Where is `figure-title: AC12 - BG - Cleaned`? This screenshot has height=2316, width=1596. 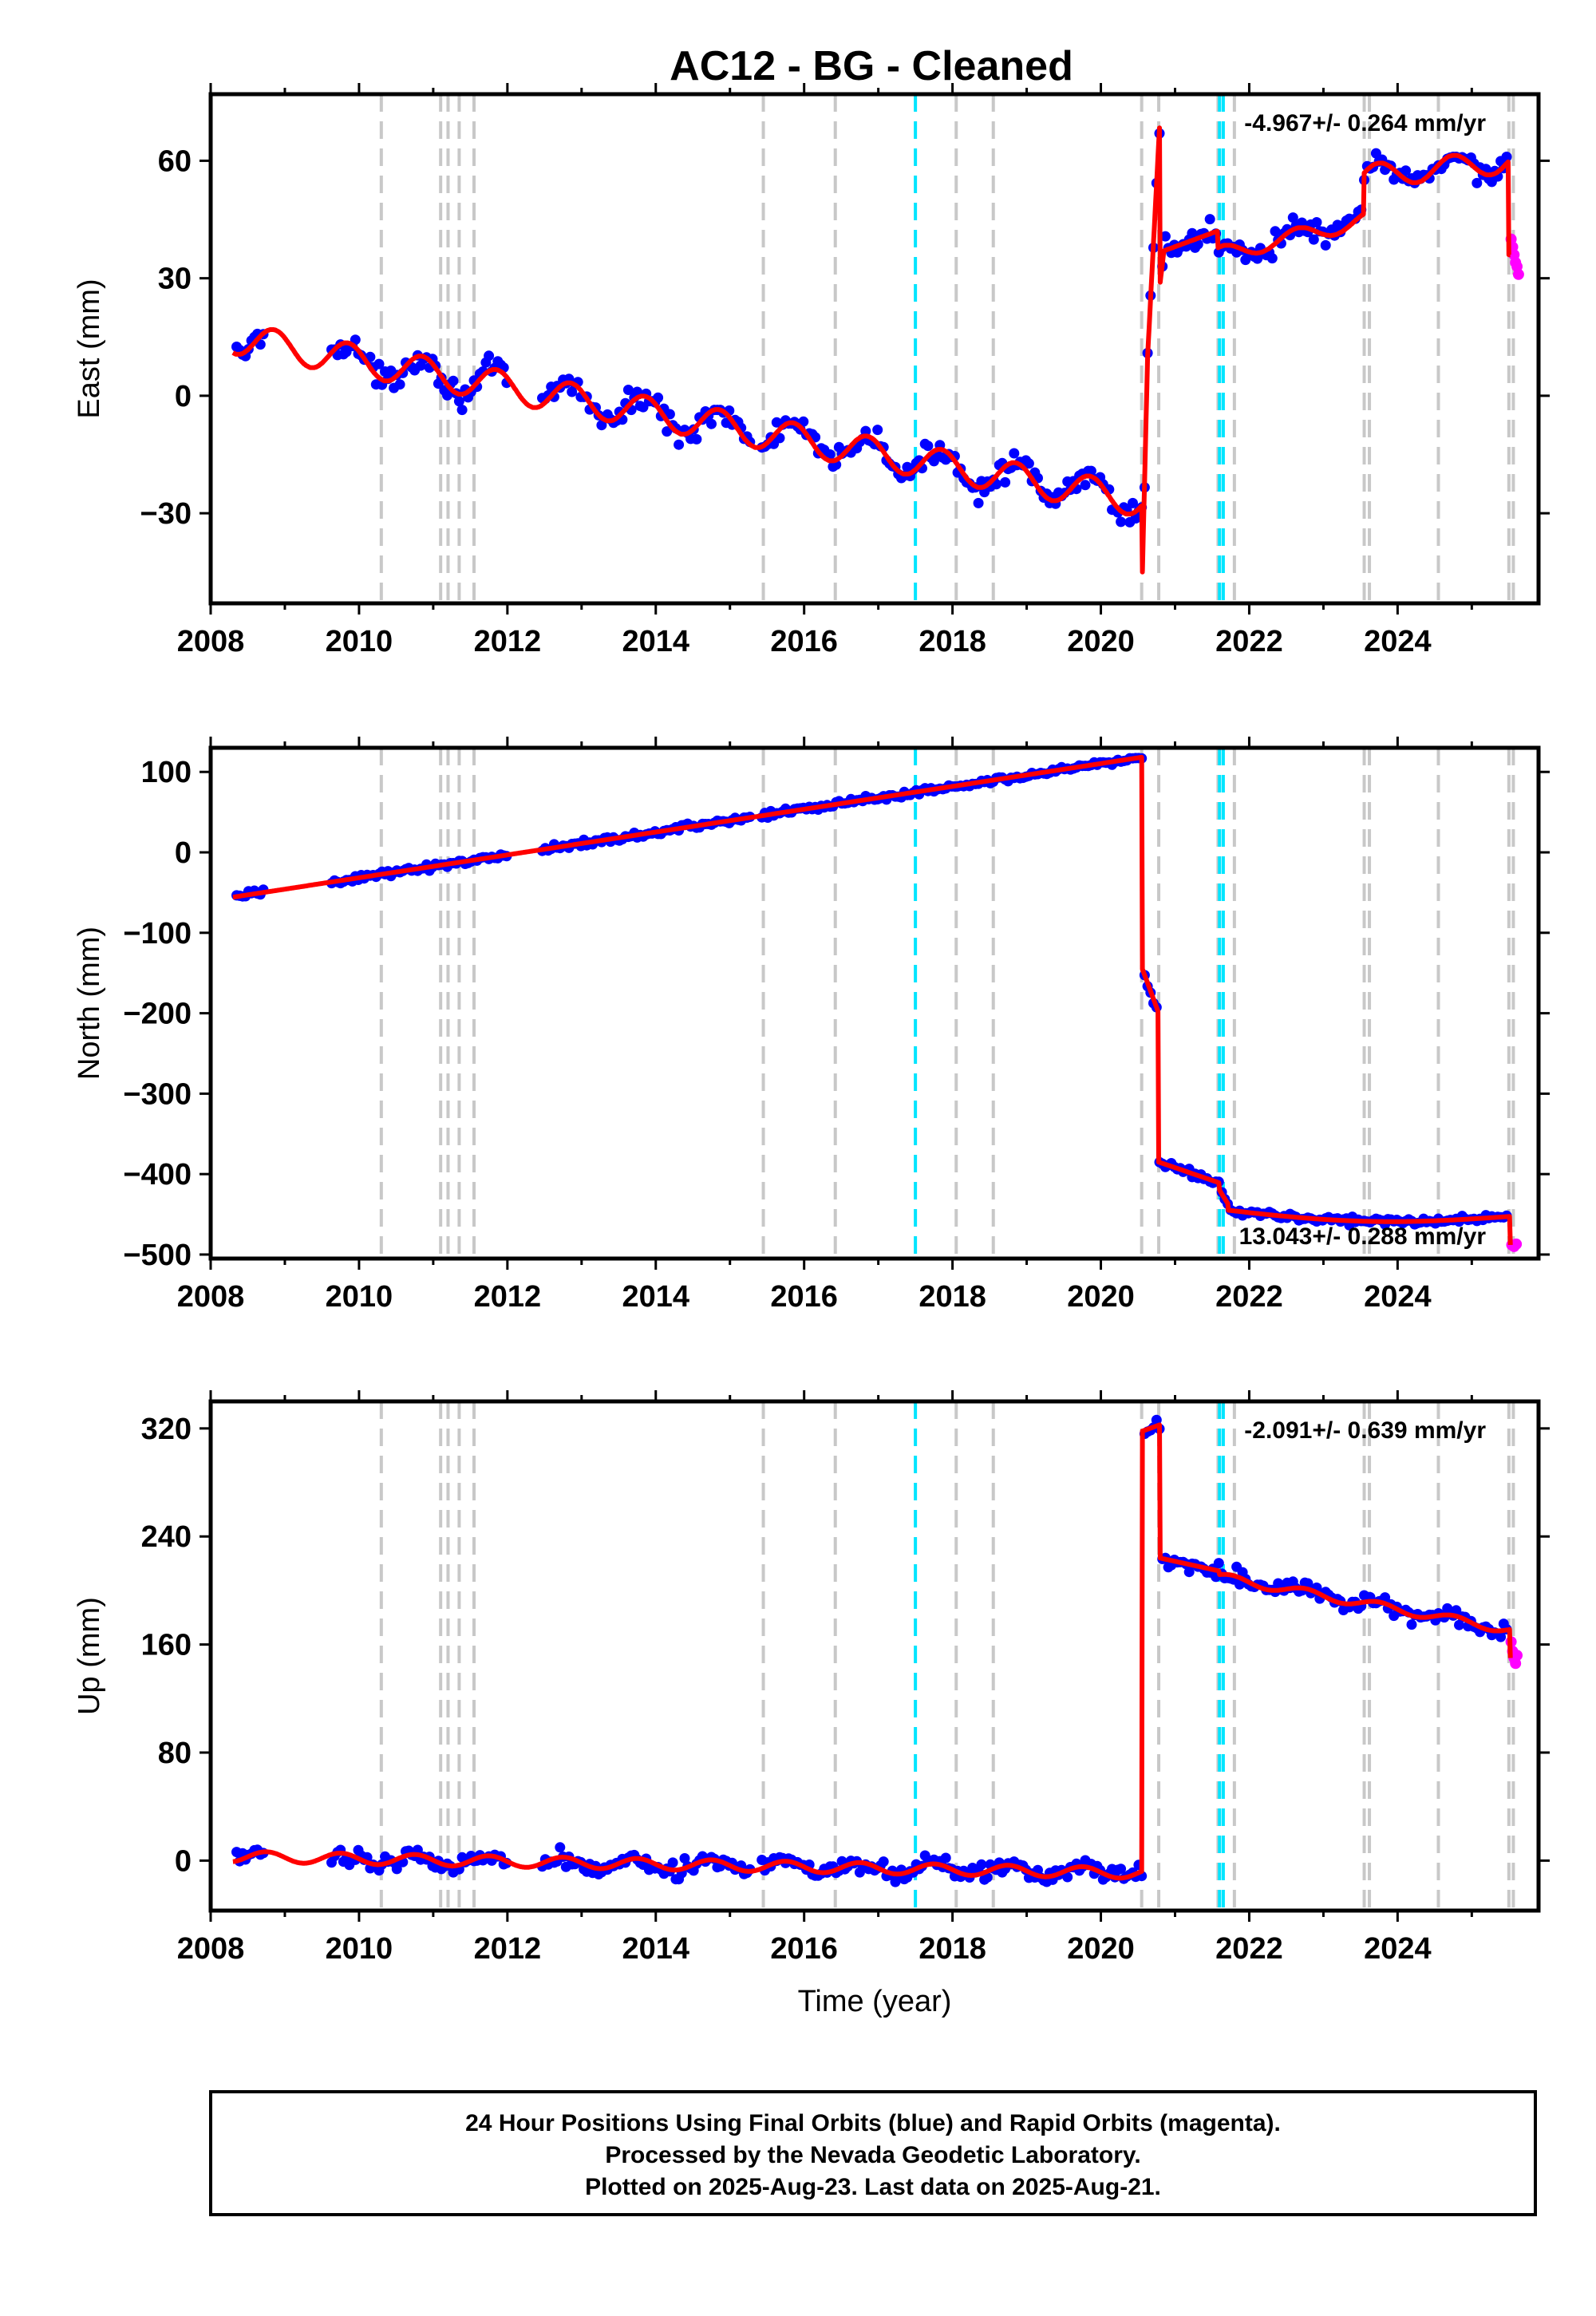
figure-title: AC12 - BG - Cleaned is located at coordinates (871, 66).